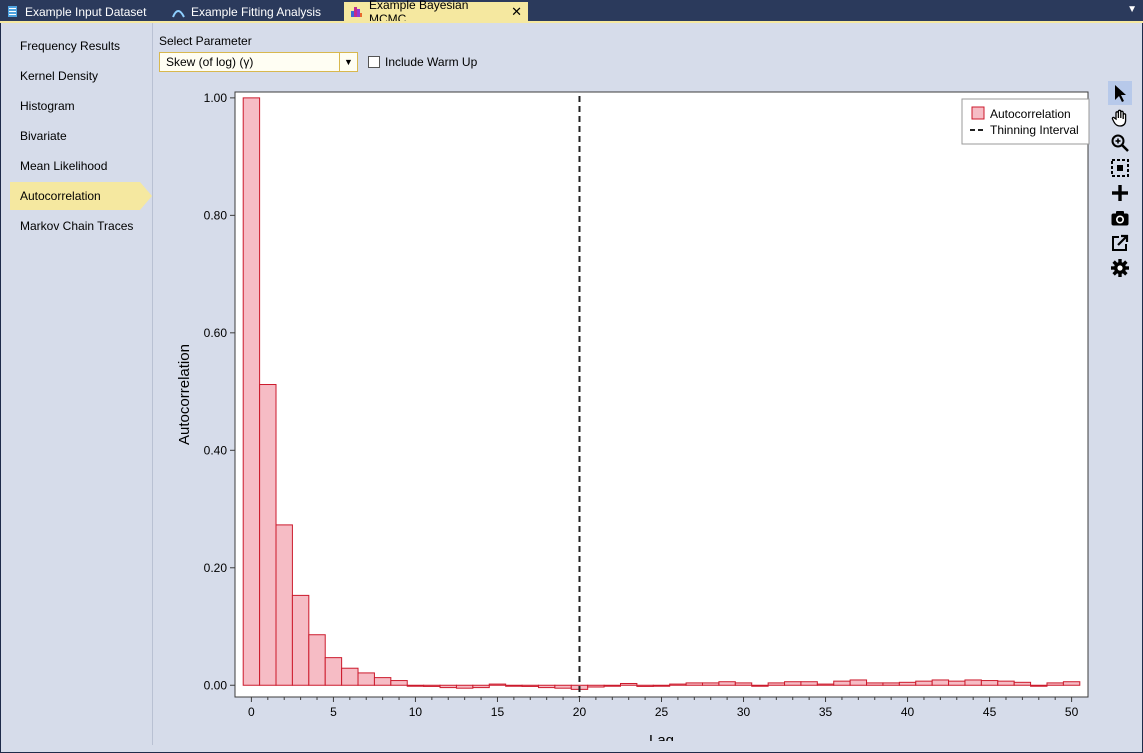 The height and width of the screenshot is (753, 1143). I want to click on sidebar-item-mean-likelihood: Mean Likelihood, so click(75, 166).